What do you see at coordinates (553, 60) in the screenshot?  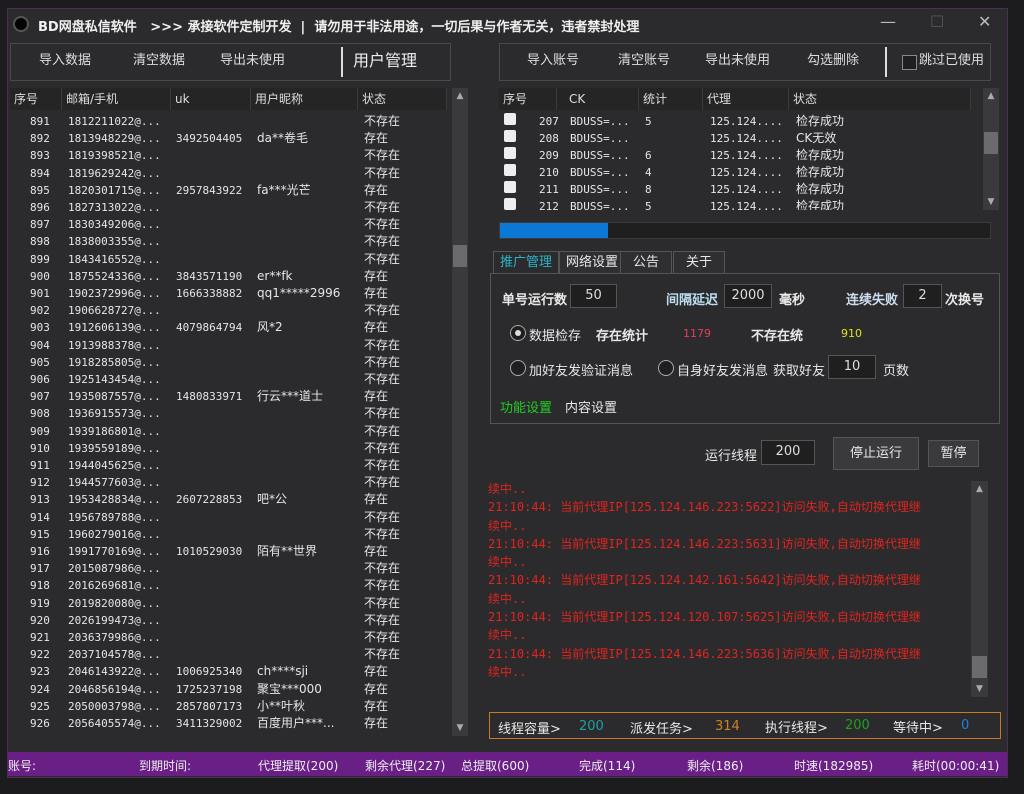 I see `import-accounts-button: 导入账号` at bounding box center [553, 60].